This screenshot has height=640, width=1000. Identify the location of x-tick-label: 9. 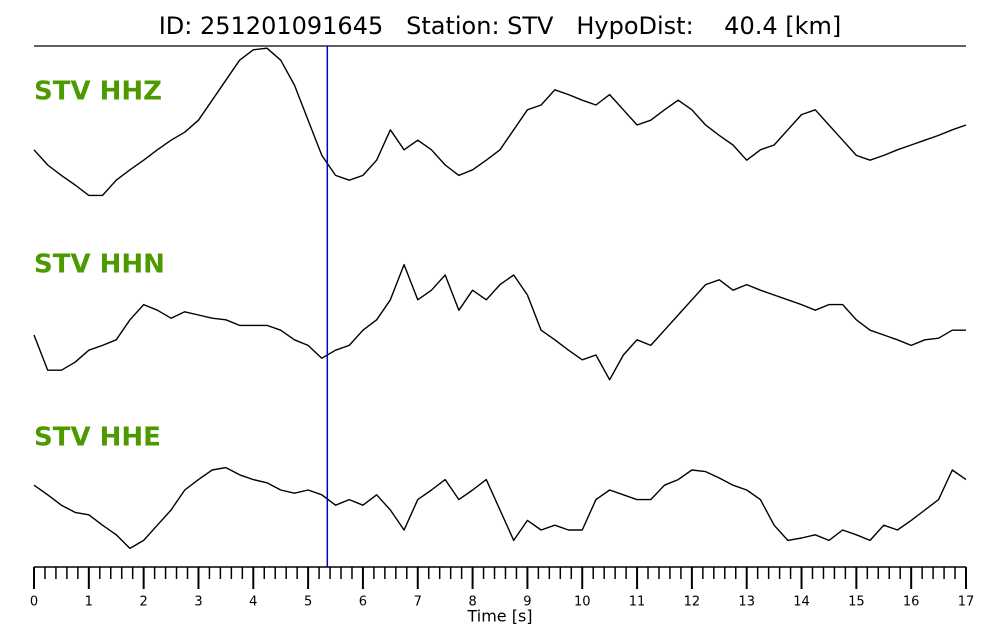
(527, 602).